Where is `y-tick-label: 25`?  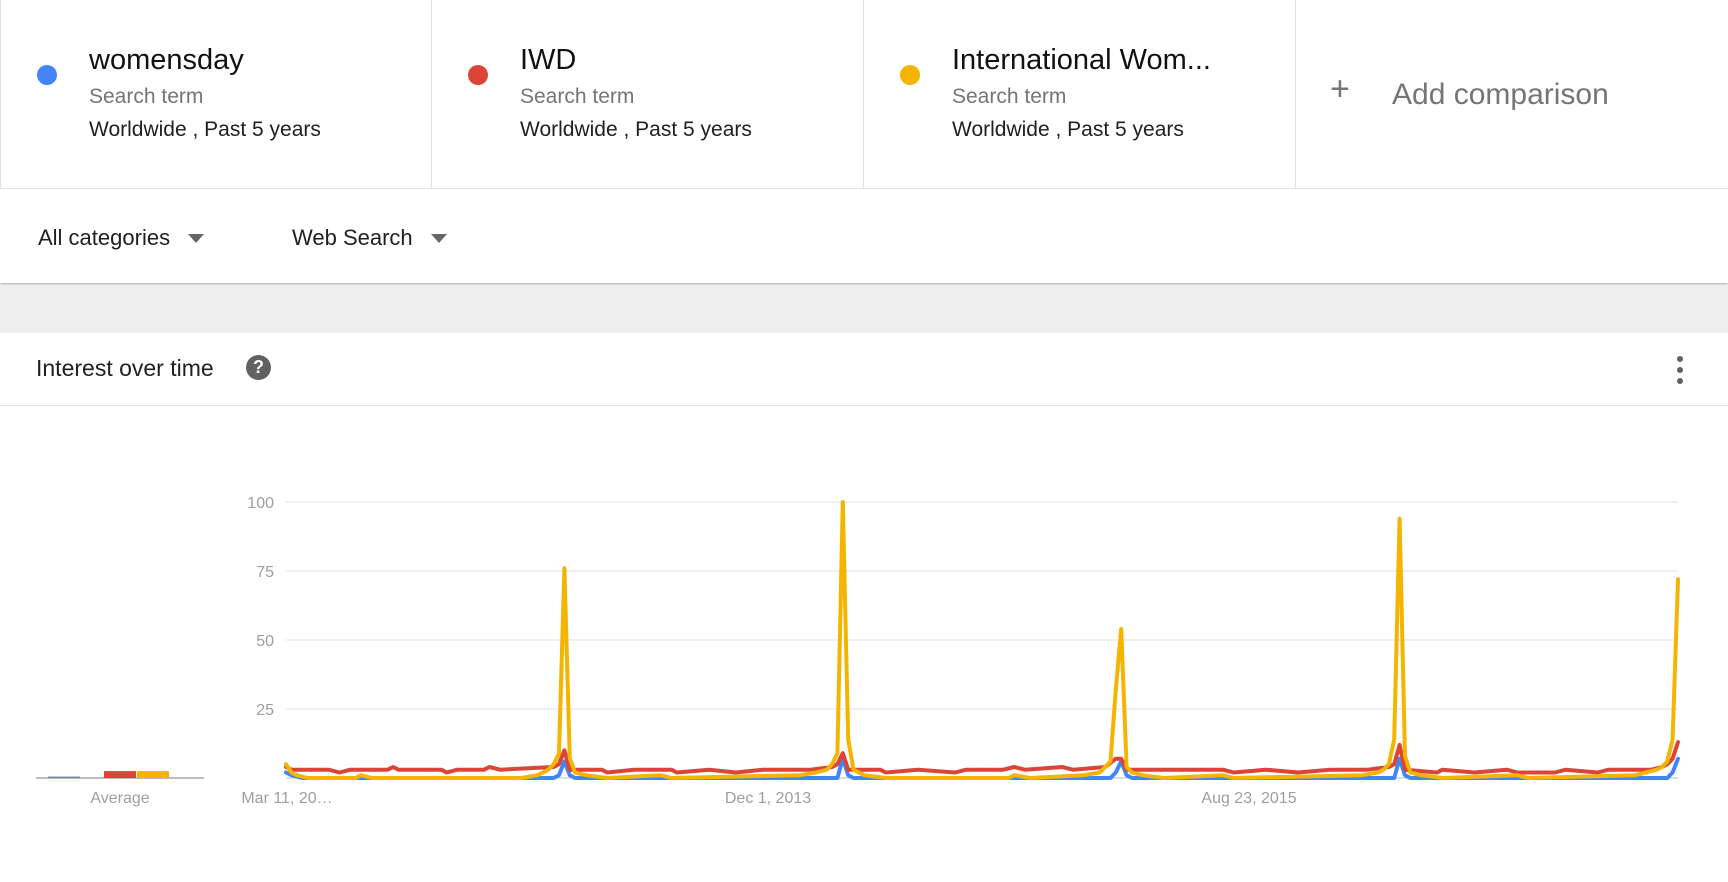
y-tick-label: 25 is located at coordinates (265, 710).